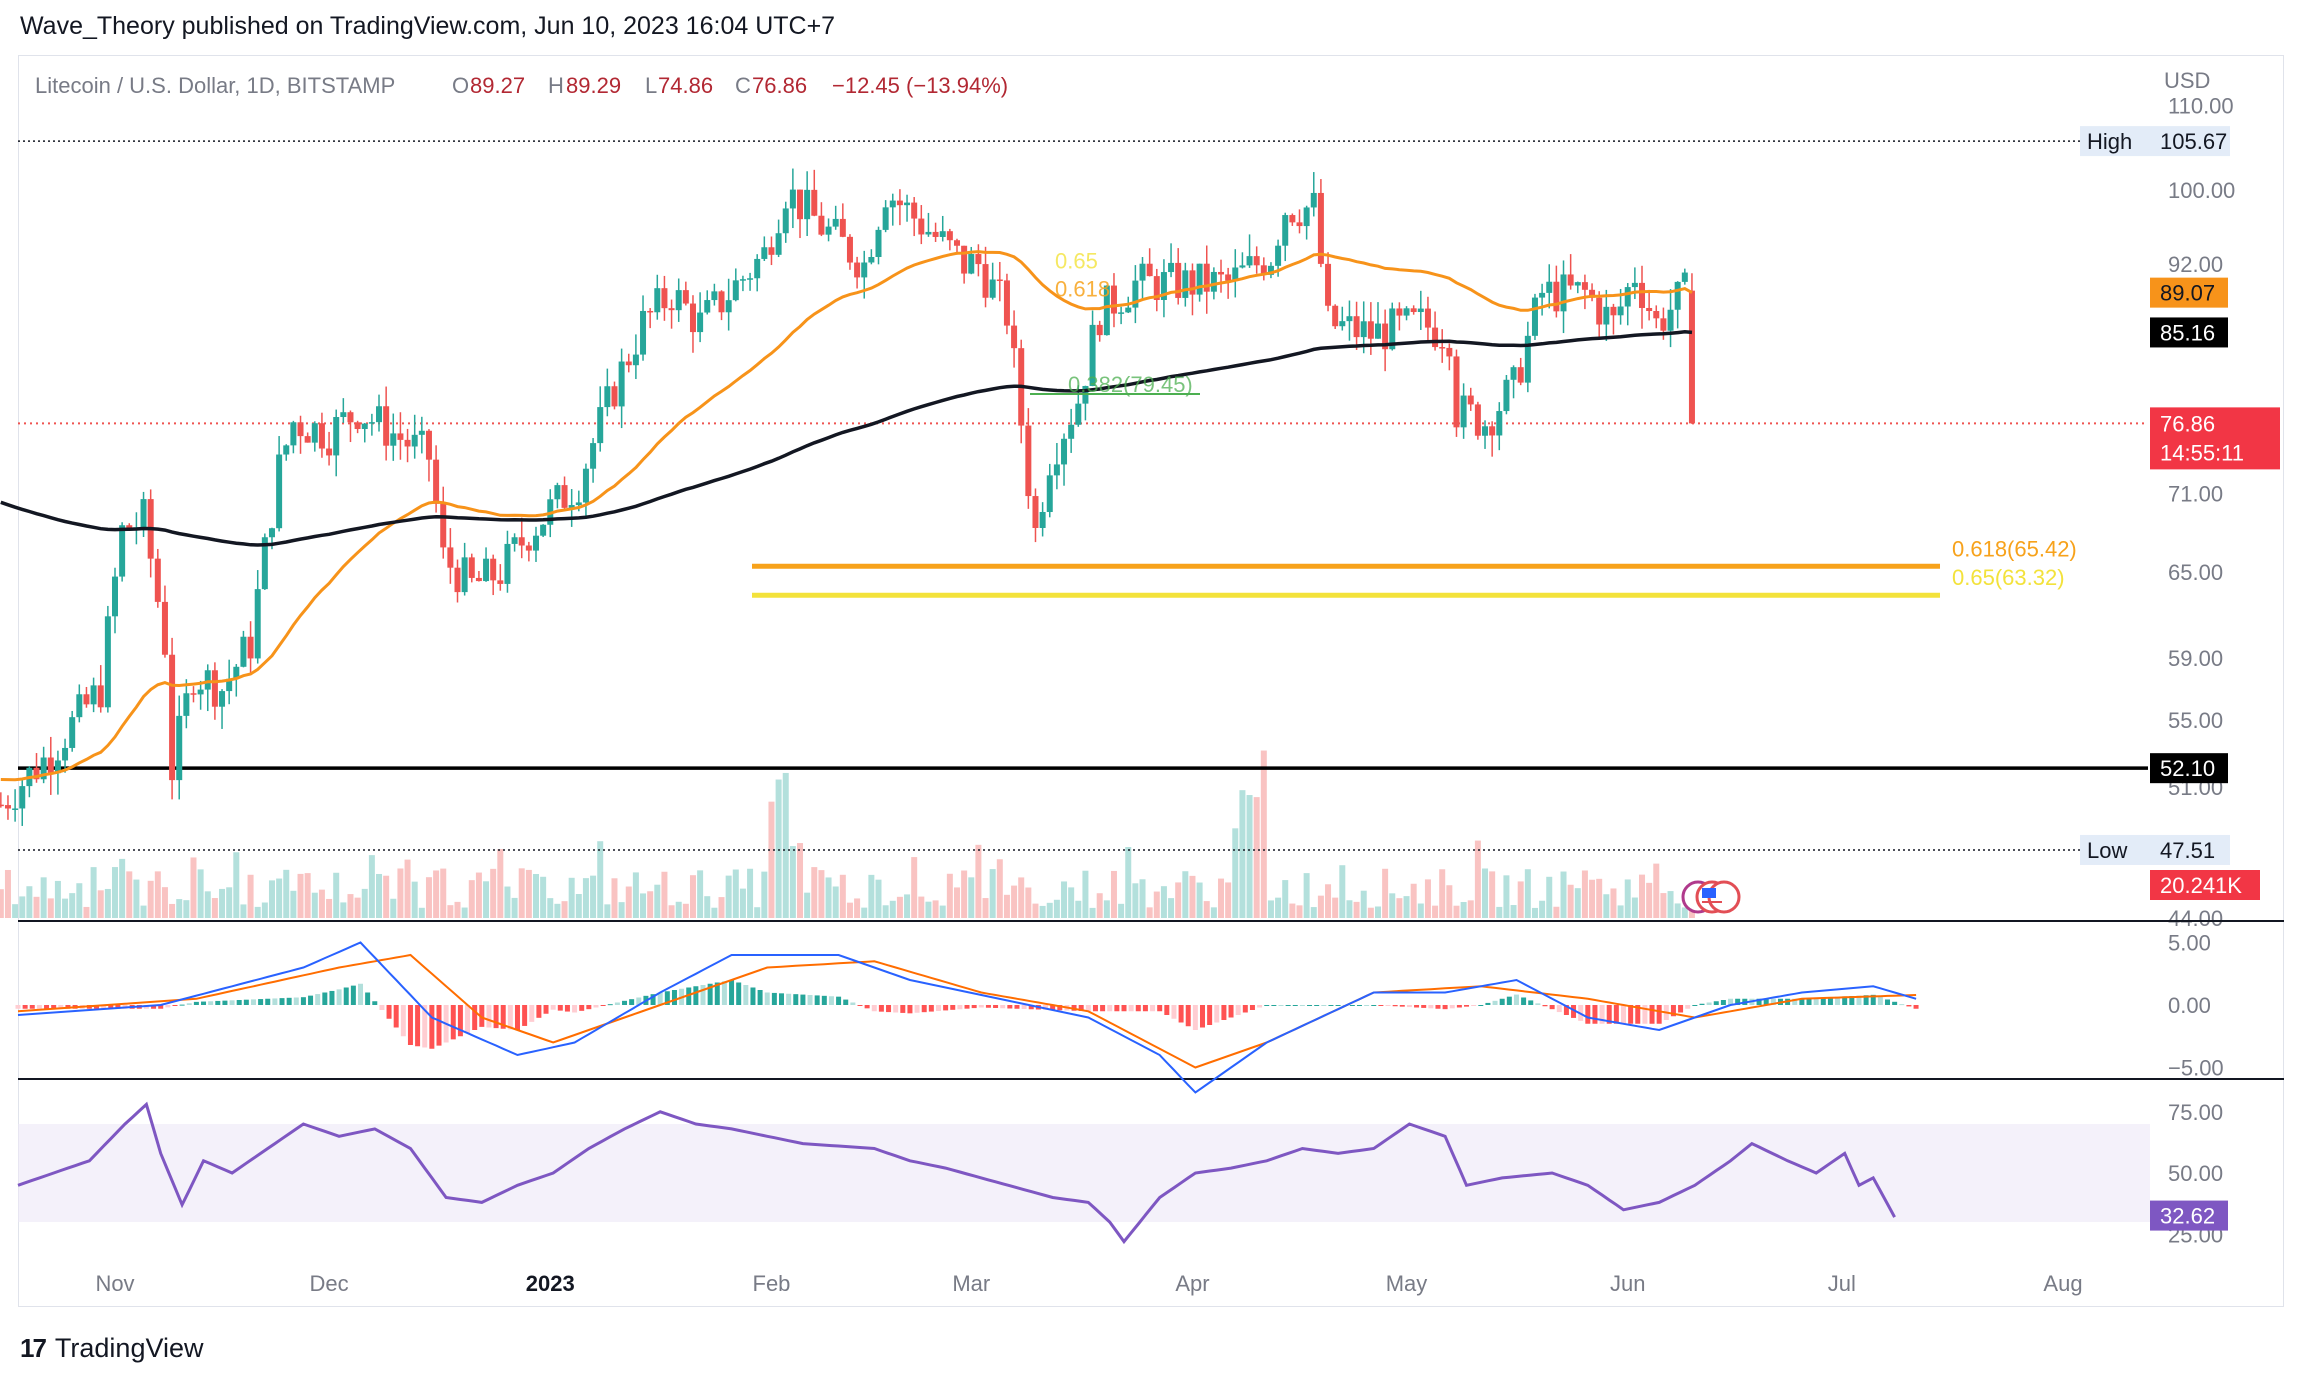 The width and height of the screenshot is (2302, 1378). I want to click on high-label: H, so click(556, 85).